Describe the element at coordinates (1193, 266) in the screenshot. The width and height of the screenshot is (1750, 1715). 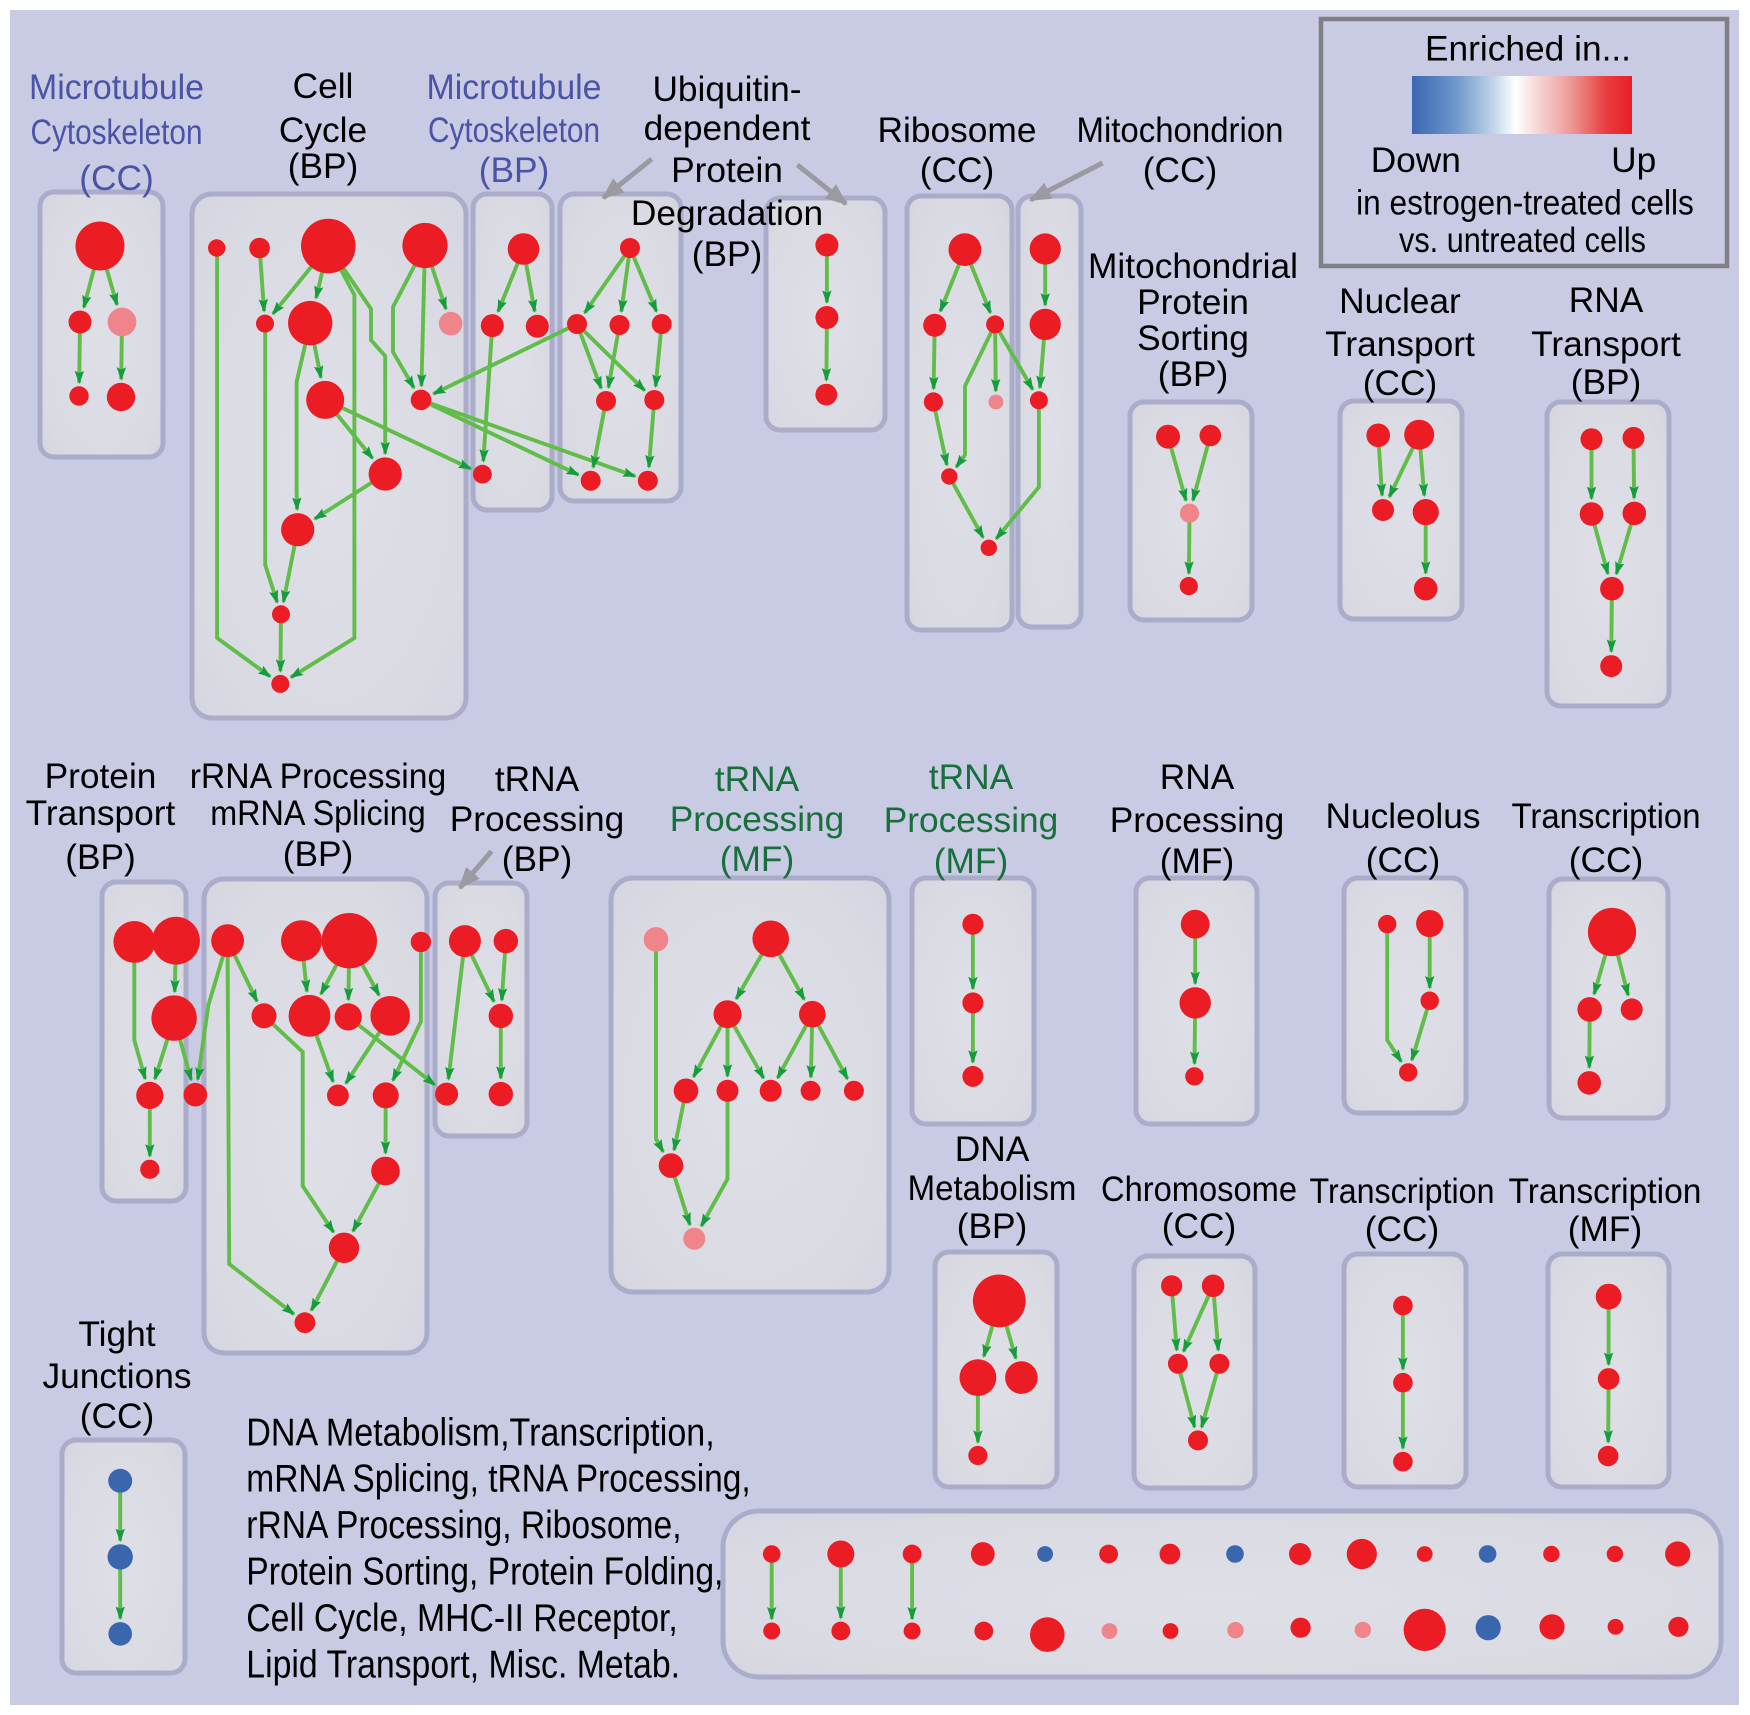
I see `svg-text: Mitochondrial` at that location.